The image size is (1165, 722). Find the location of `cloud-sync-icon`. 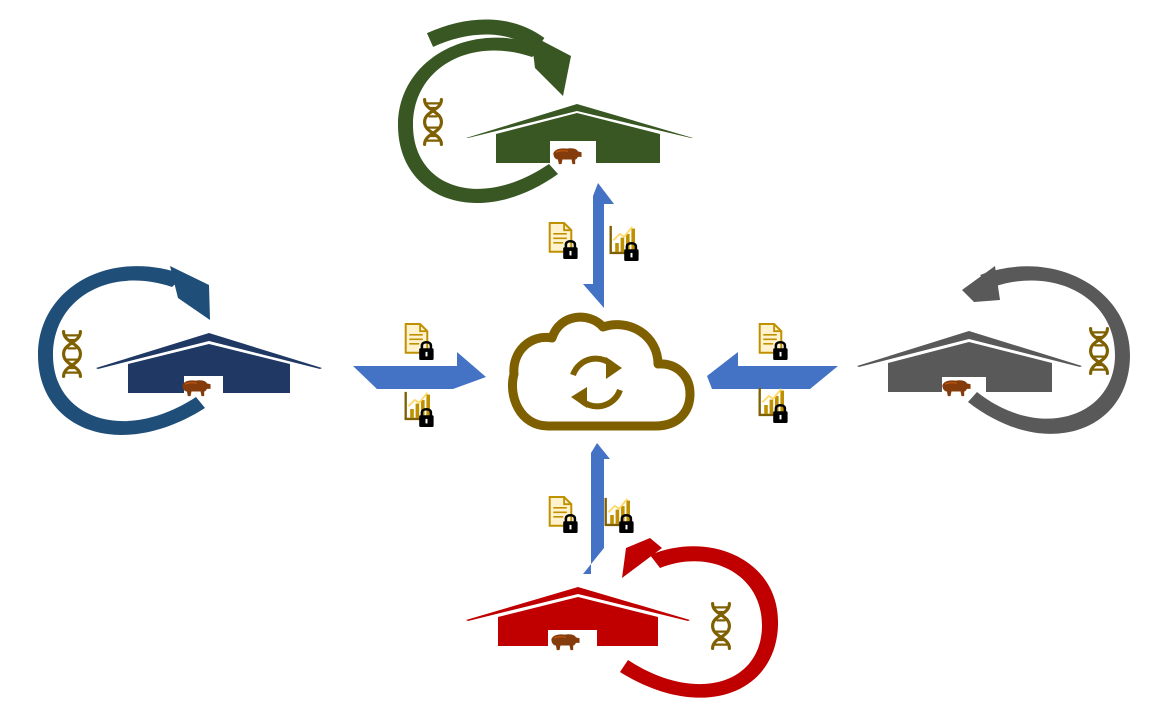

cloud-sync-icon is located at coordinates (601, 371).